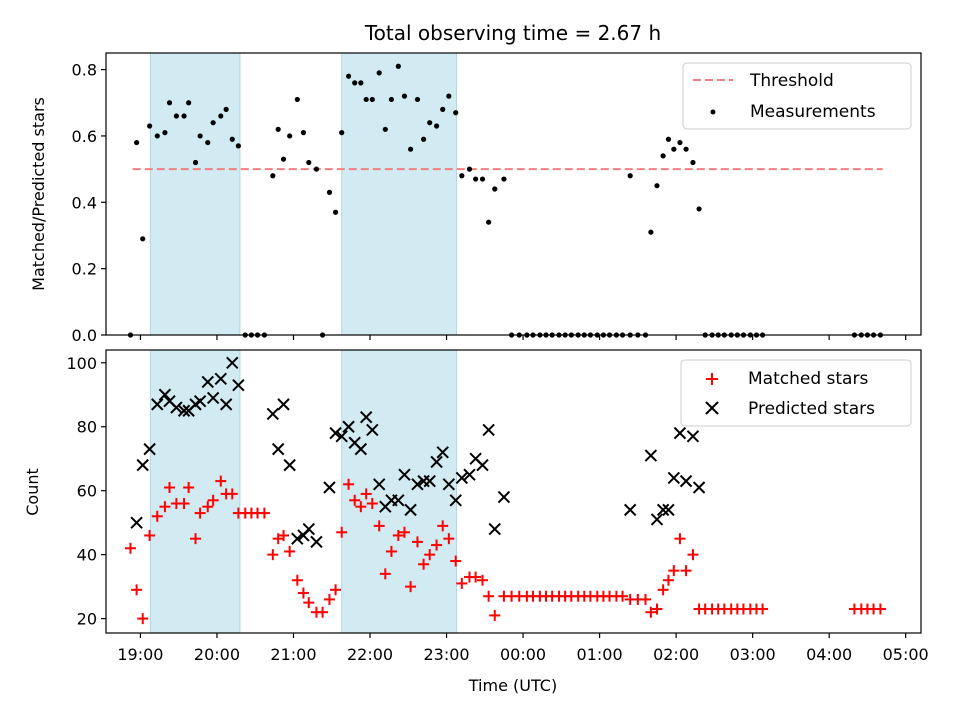 Image resolution: width=960 pixels, height=720 pixels. I want to click on y-tick-label: 0.2, so click(84, 269).